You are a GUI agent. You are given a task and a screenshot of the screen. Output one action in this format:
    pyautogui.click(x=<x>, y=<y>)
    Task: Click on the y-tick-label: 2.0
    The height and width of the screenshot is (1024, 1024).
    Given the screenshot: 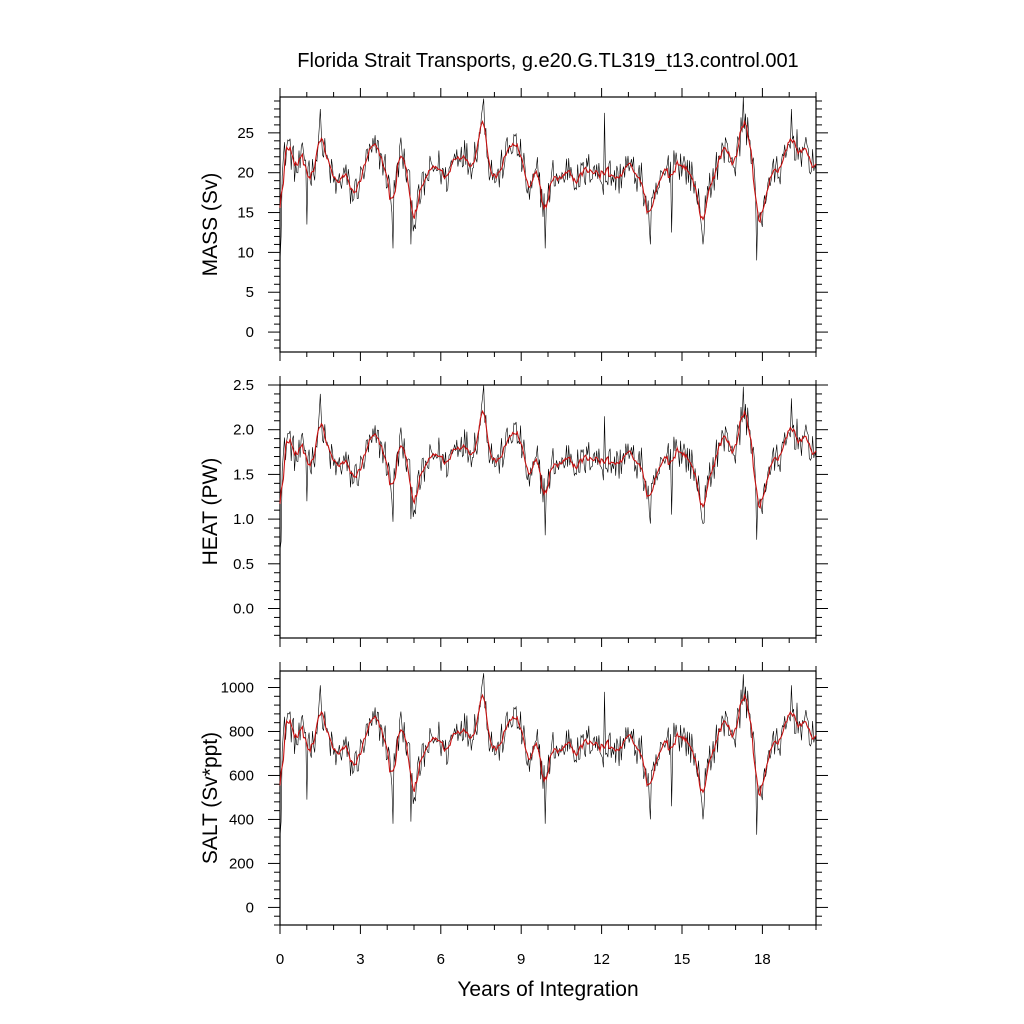 What is the action you would take?
    pyautogui.click(x=243, y=430)
    